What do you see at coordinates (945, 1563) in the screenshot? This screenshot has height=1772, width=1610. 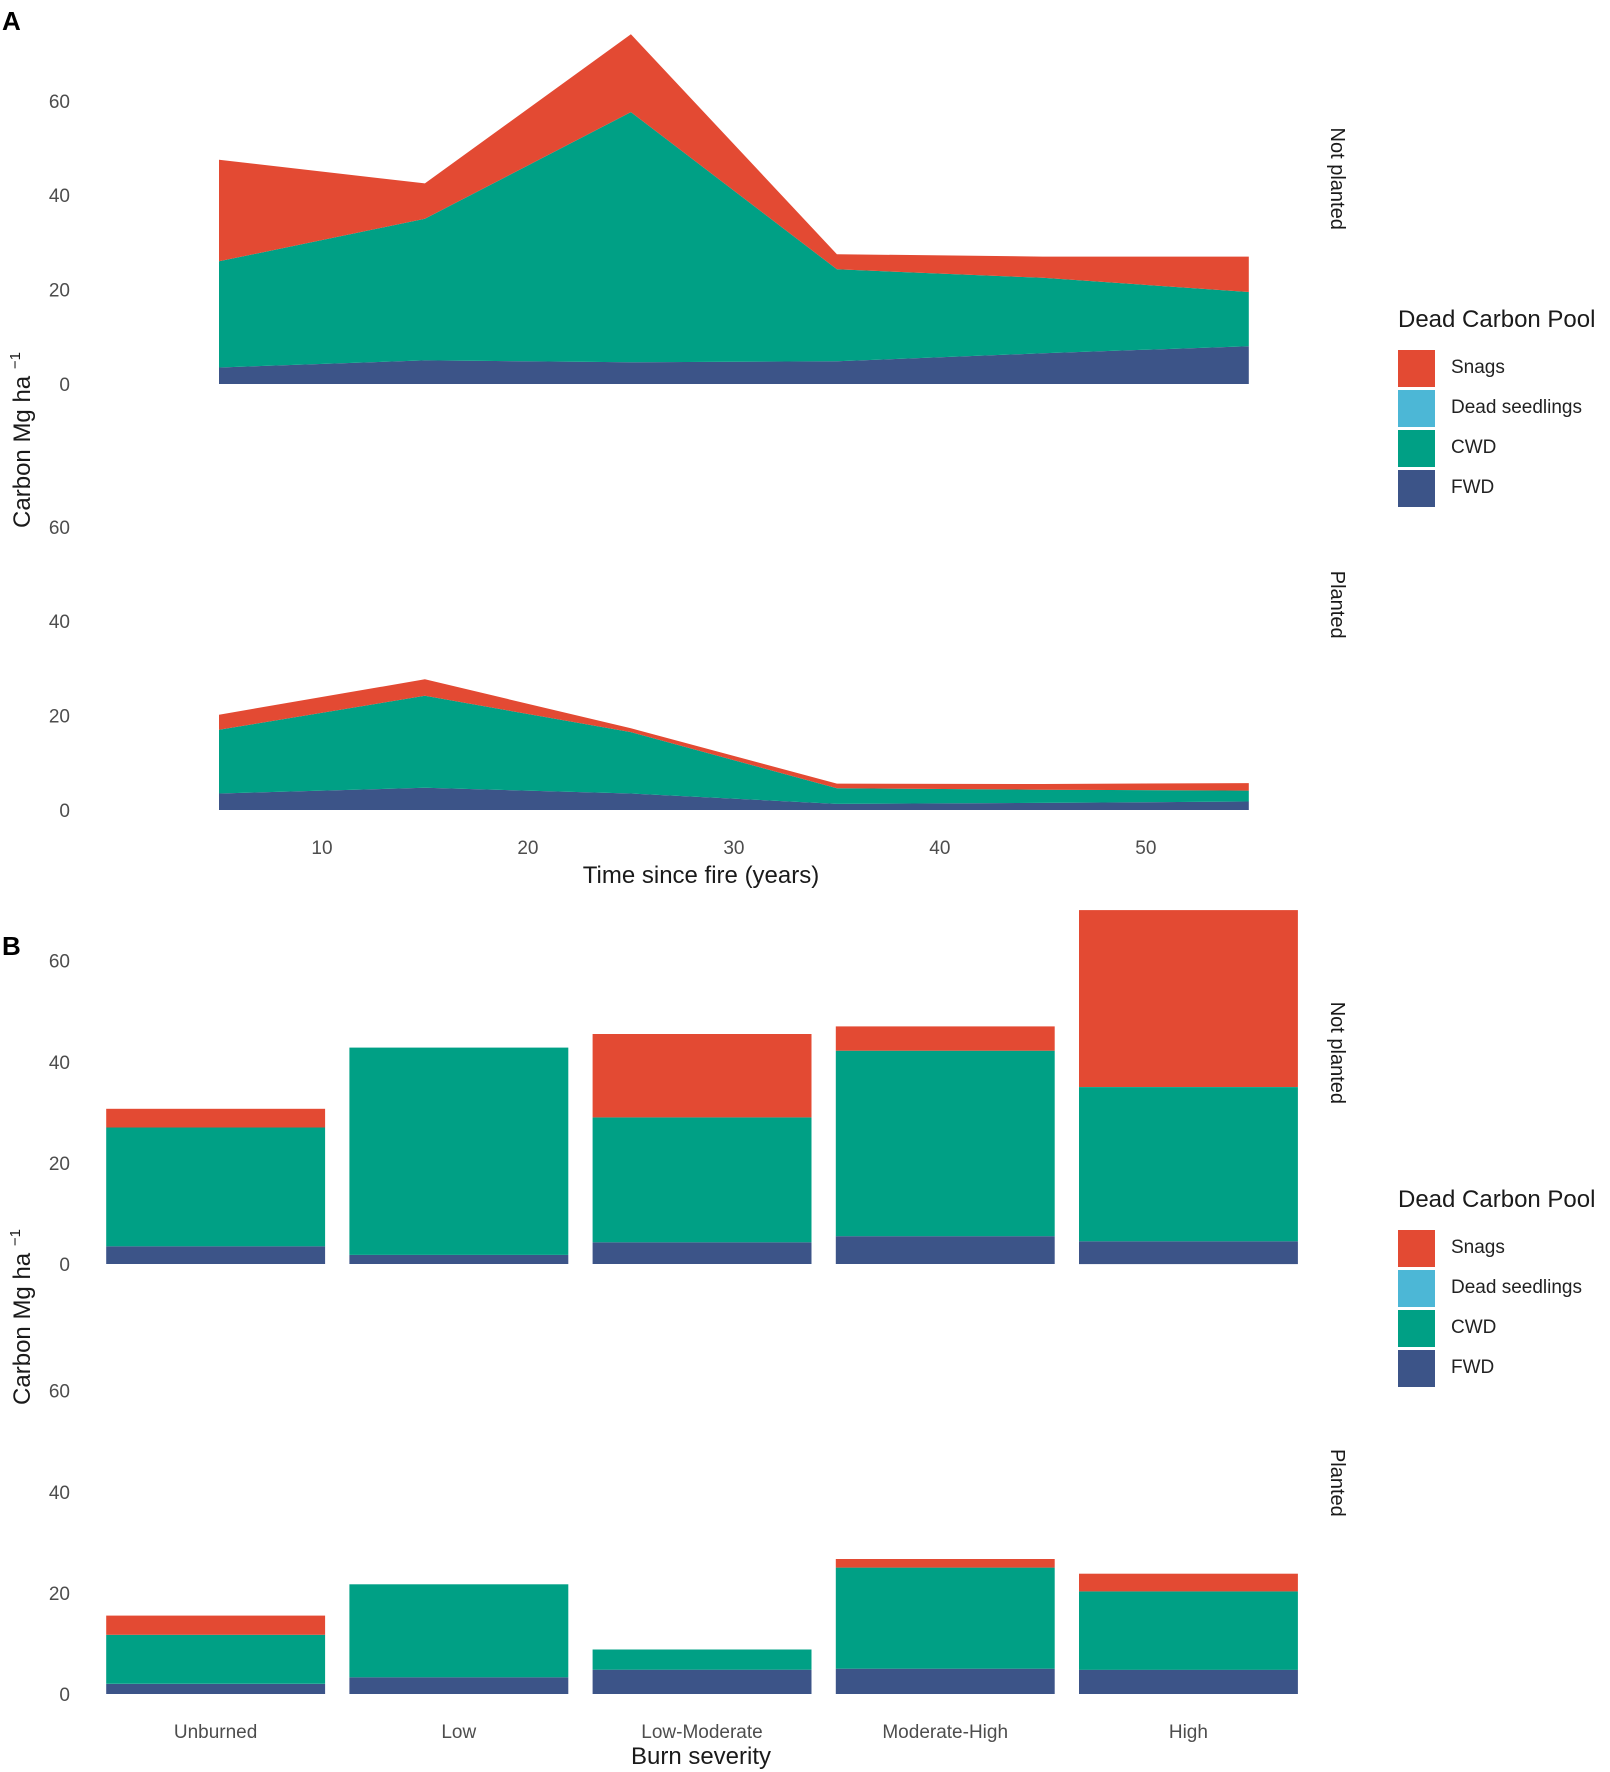 I see `bar-planted-moderate-high-snags` at bounding box center [945, 1563].